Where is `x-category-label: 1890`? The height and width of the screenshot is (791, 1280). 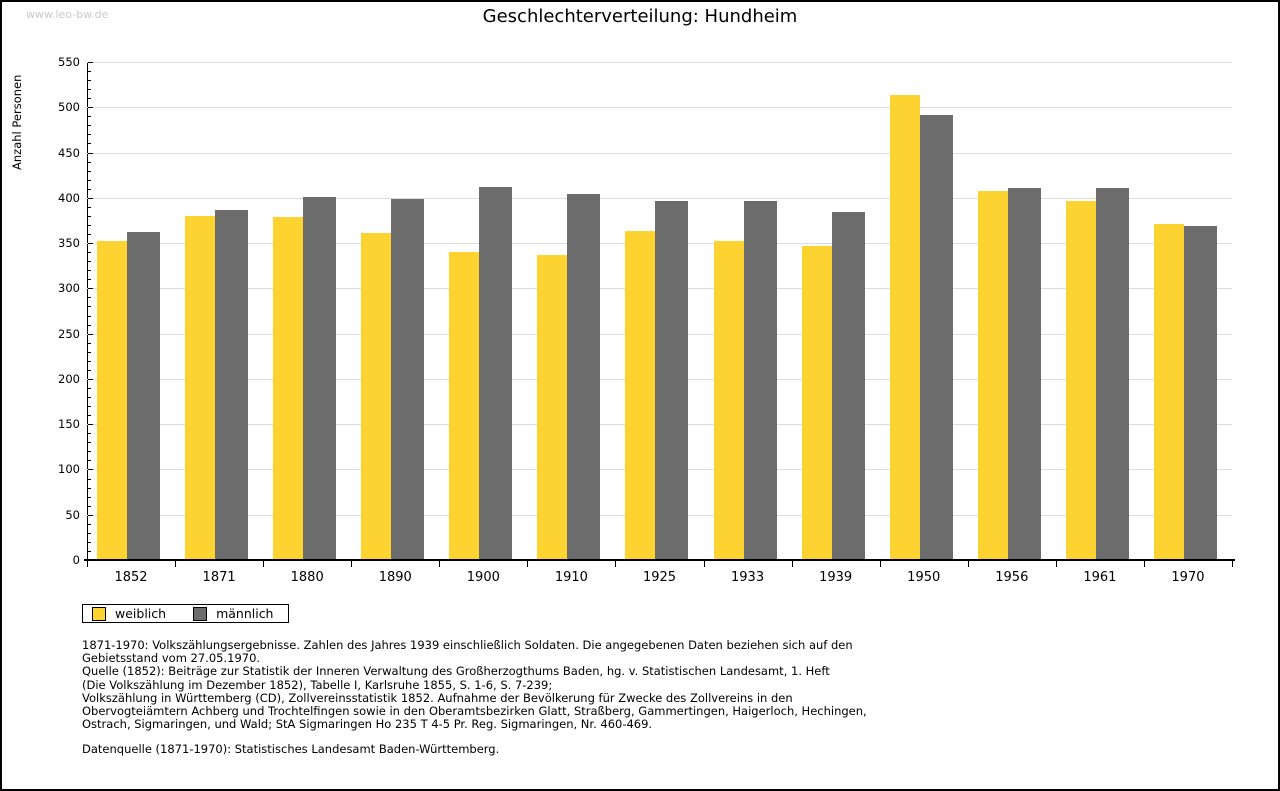 x-category-label: 1890 is located at coordinates (395, 577).